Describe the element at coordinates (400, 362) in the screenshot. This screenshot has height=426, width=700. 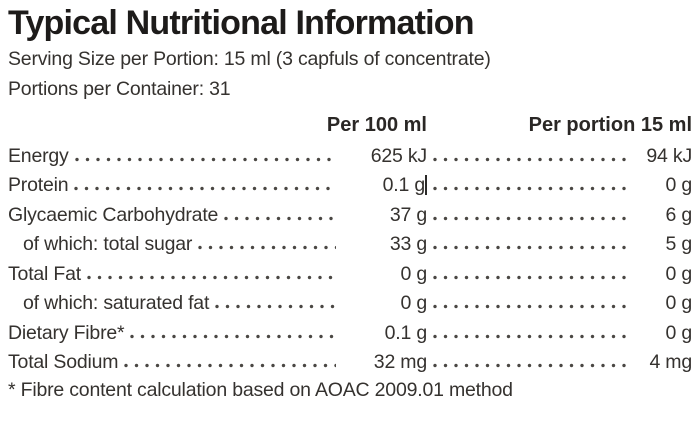
I see `per-100ml-value: 32 mg` at that location.